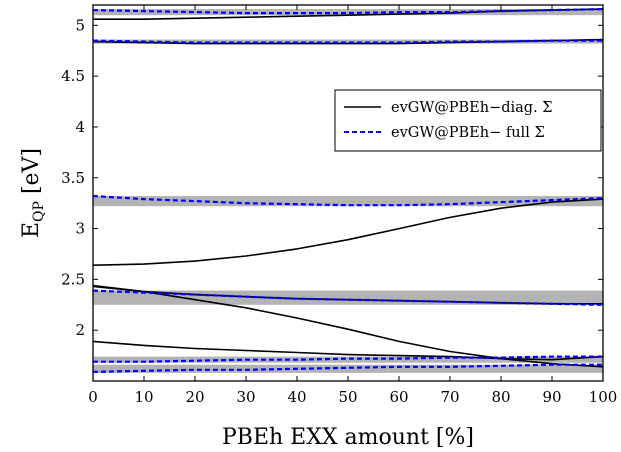  I want to click on y-axis-label: EQP [eV], so click(33, 193).